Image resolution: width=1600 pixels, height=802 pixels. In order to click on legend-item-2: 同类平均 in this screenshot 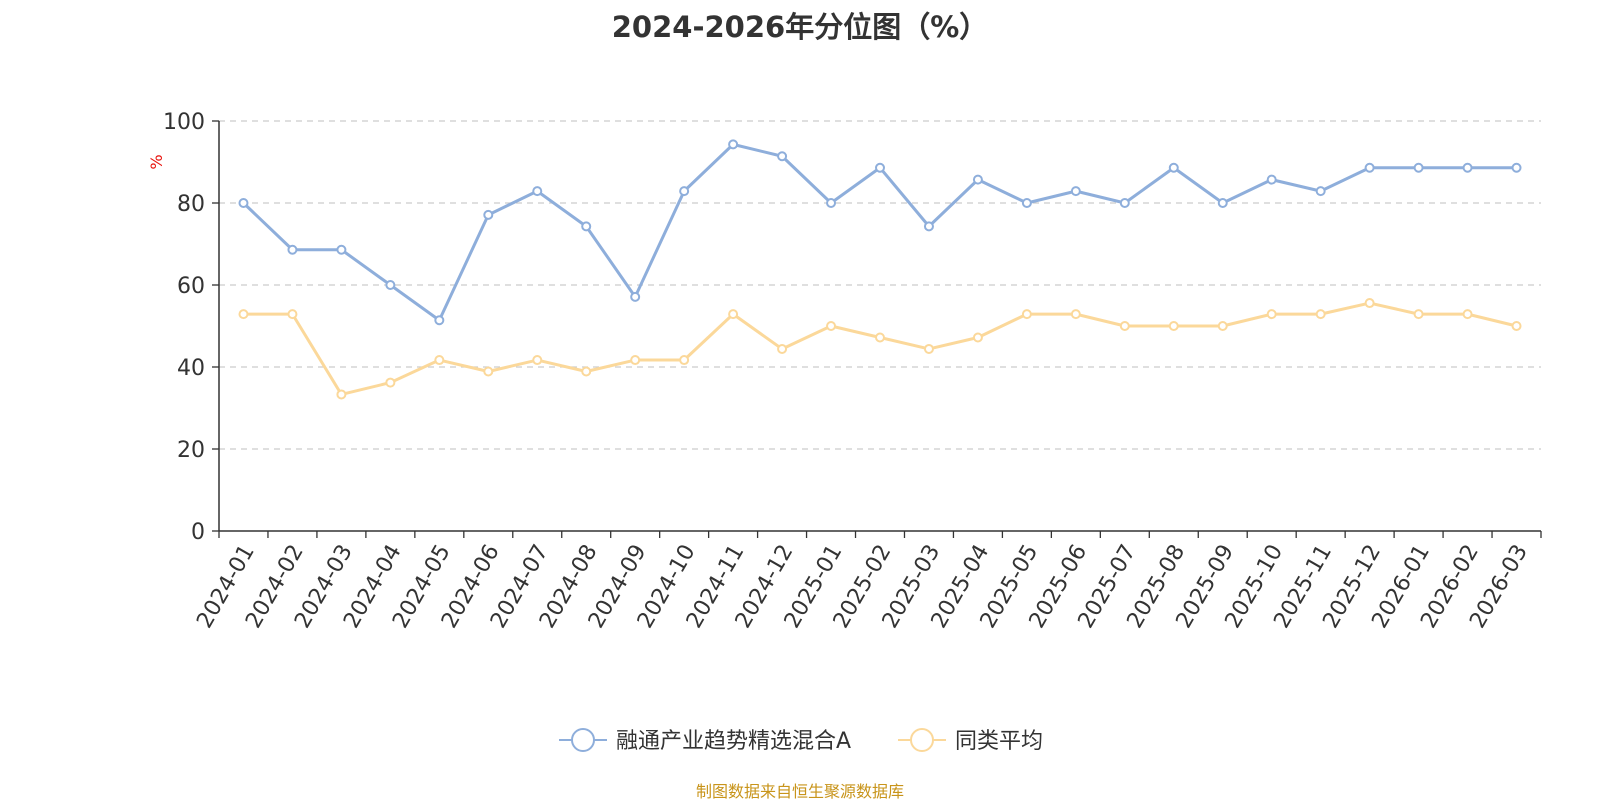, I will do `click(970, 741)`.